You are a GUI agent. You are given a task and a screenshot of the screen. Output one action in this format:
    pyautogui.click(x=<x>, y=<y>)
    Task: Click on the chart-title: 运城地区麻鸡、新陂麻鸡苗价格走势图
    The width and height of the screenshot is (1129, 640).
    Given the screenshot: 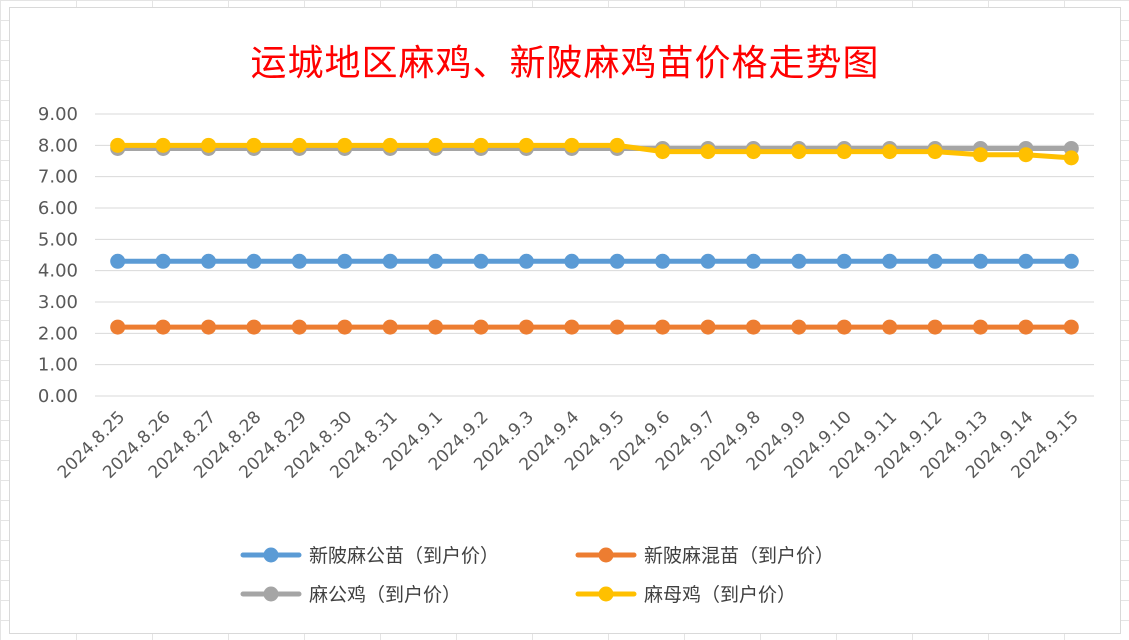 What is the action you would take?
    pyautogui.click(x=565, y=63)
    